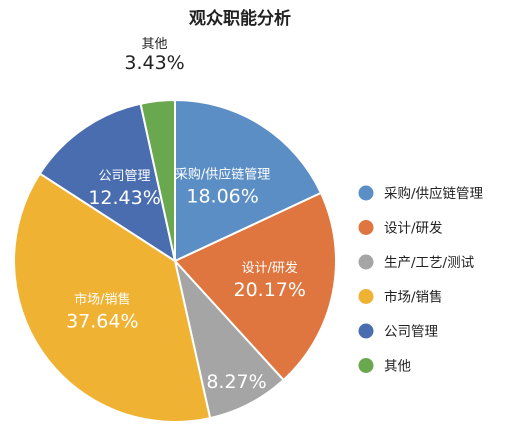 Image resolution: width=516 pixels, height=439 pixels. I want to click on legend-item-1: 采购/供应链管理, so click(421, 193).